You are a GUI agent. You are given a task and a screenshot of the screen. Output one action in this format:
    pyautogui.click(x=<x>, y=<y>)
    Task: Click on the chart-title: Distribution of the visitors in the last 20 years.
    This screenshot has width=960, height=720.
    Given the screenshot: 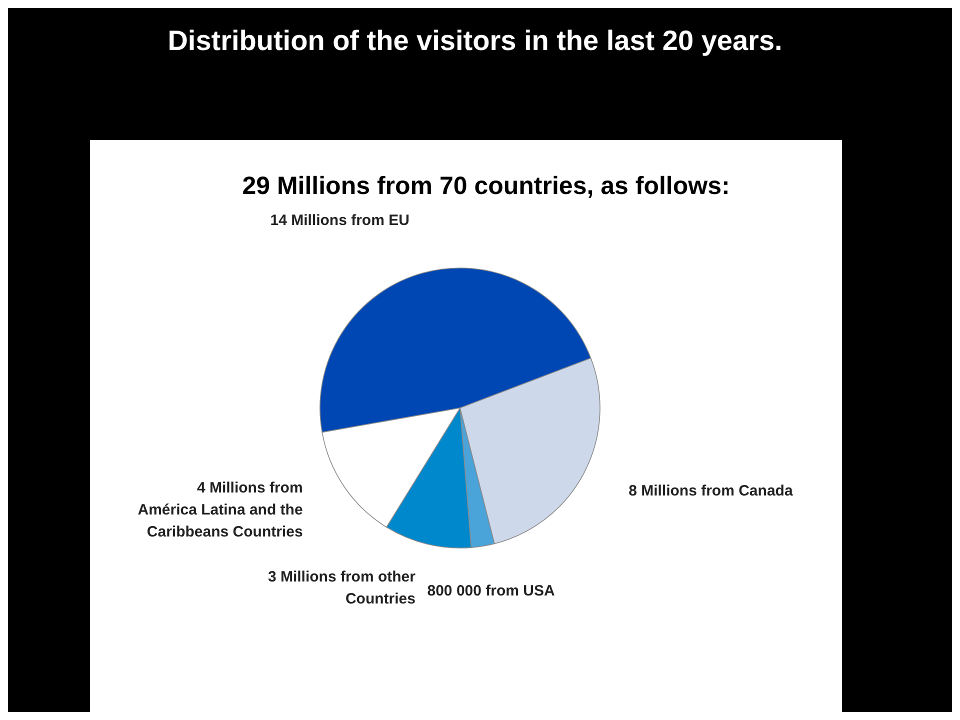 What is the action you would take?
    pyautogui.click(x=475, y=40)
    